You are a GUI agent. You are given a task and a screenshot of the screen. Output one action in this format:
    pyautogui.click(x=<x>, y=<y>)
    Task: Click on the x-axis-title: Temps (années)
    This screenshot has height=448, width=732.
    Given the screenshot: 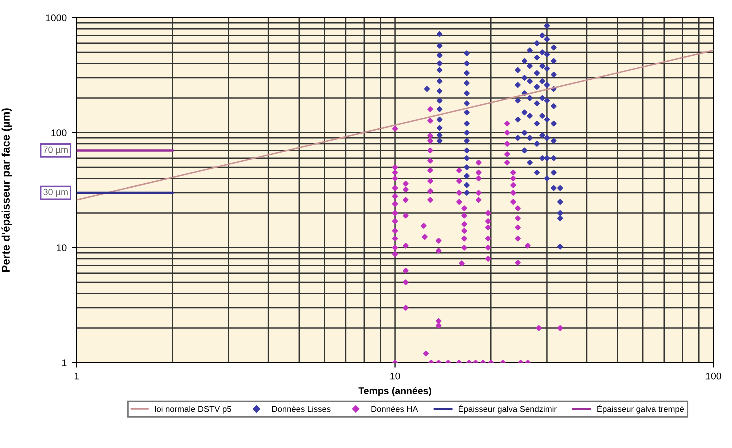 What is the action you would take?
    pyautogui.click(x=395, y=391)
    